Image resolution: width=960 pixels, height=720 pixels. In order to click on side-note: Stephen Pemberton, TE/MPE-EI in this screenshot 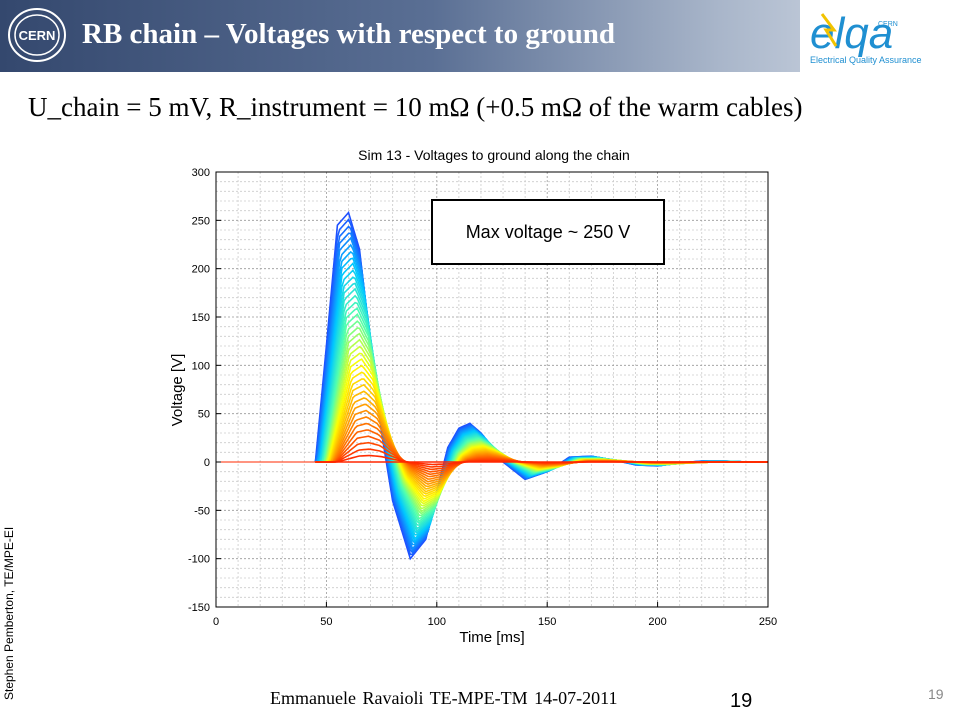, I will do `click(9, 613)`.